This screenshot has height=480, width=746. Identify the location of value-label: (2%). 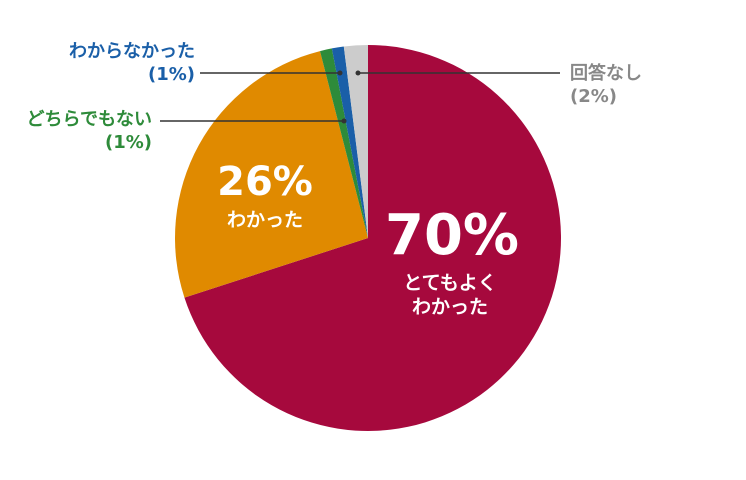
(594, 97).